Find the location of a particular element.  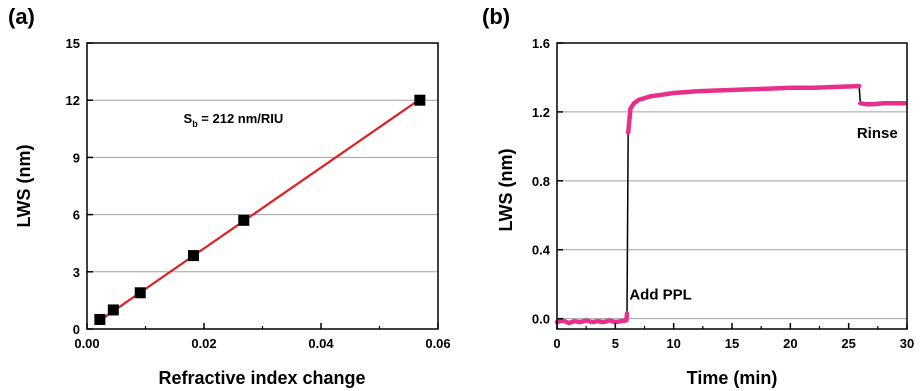

rinse-annotation: Rinse is located at coordinates (877, 133).